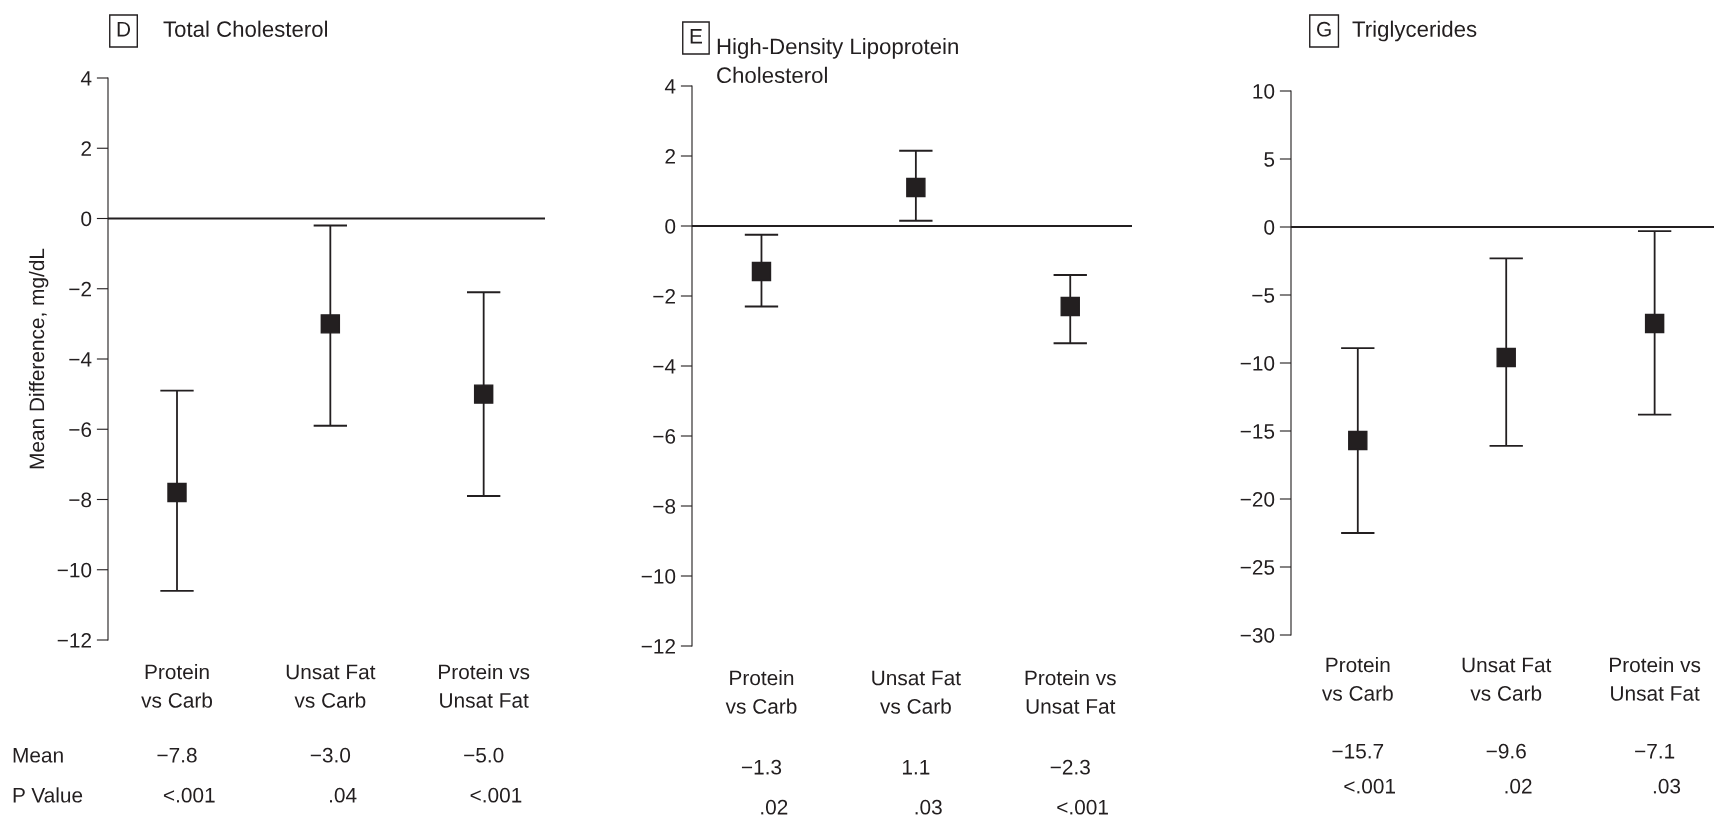  What do you see at coordinates (1655, 751) in the screenshot?
I see `data-label: −7.1` at bounding box center [1655, 751].